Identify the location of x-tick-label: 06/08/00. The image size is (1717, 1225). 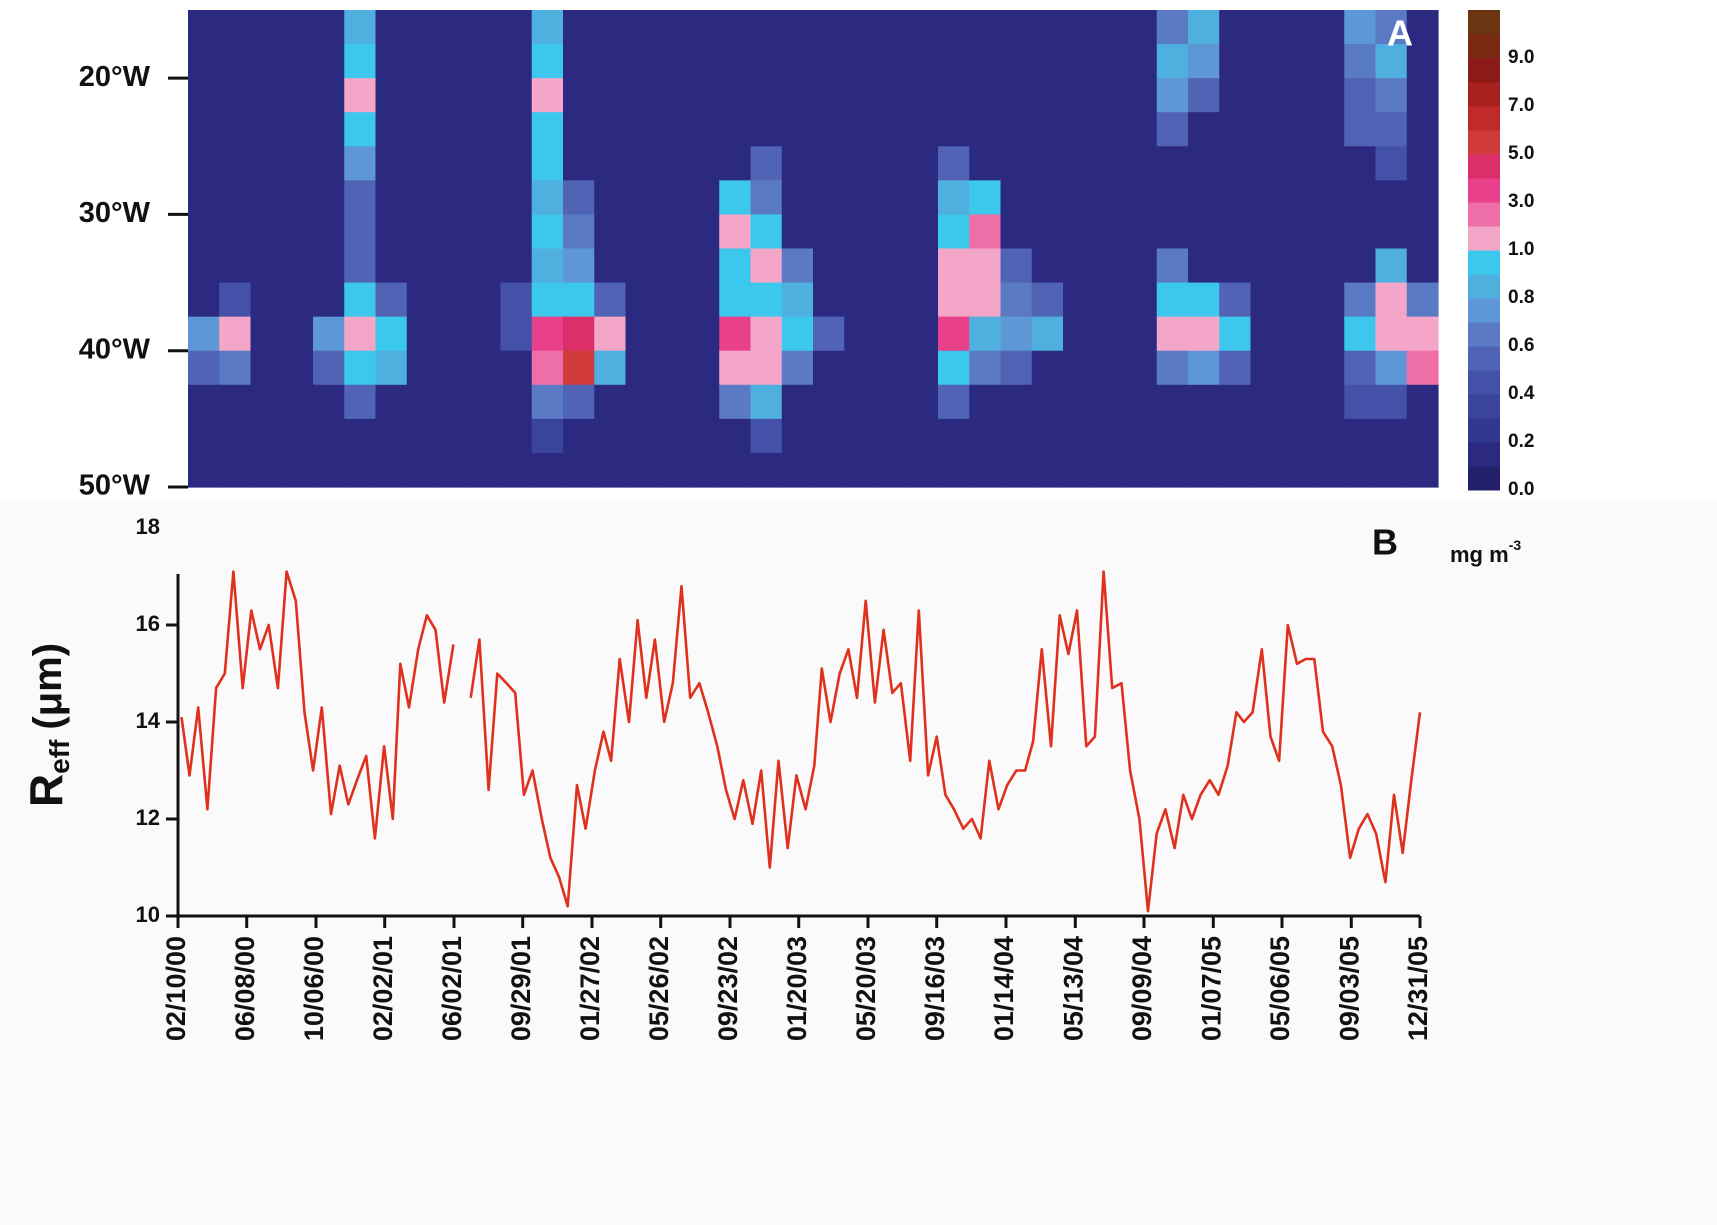
(245, 988).